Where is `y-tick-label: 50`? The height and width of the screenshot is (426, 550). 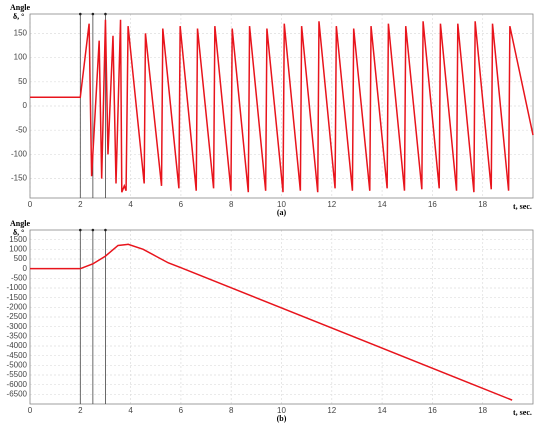
y-tick-label: 50 is located at coordinates (22, 81).